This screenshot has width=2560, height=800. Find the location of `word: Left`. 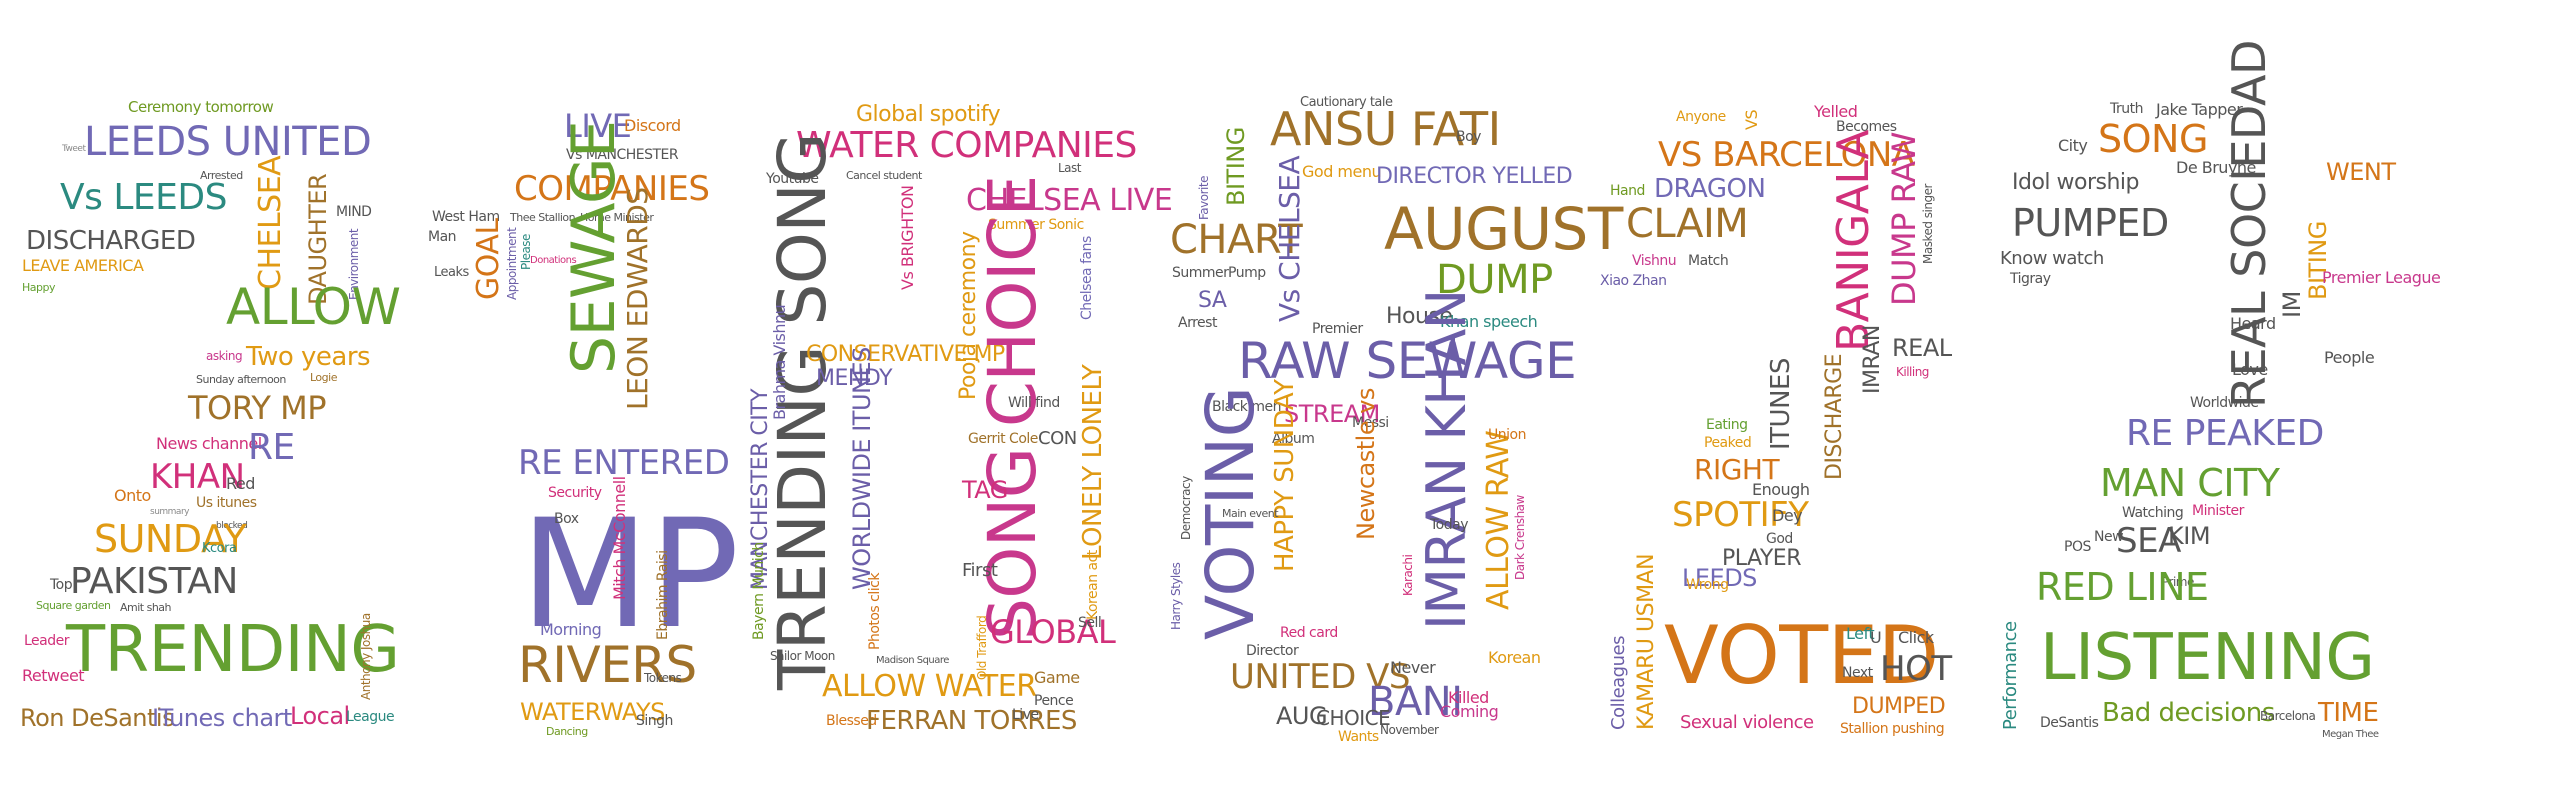

word: Left is located at coordinates (1860, 633).